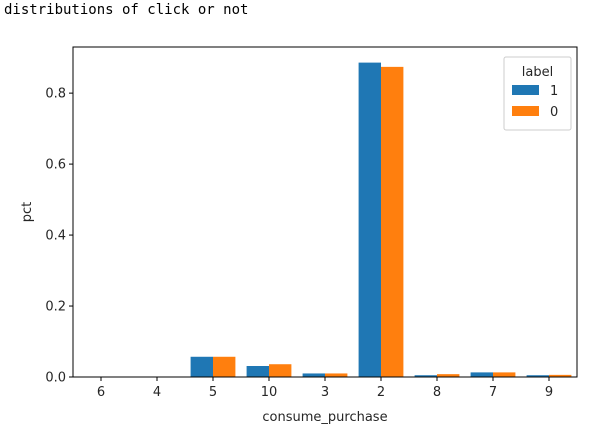  I want to click on y-tick-label: 0.2, so click(55, 307).